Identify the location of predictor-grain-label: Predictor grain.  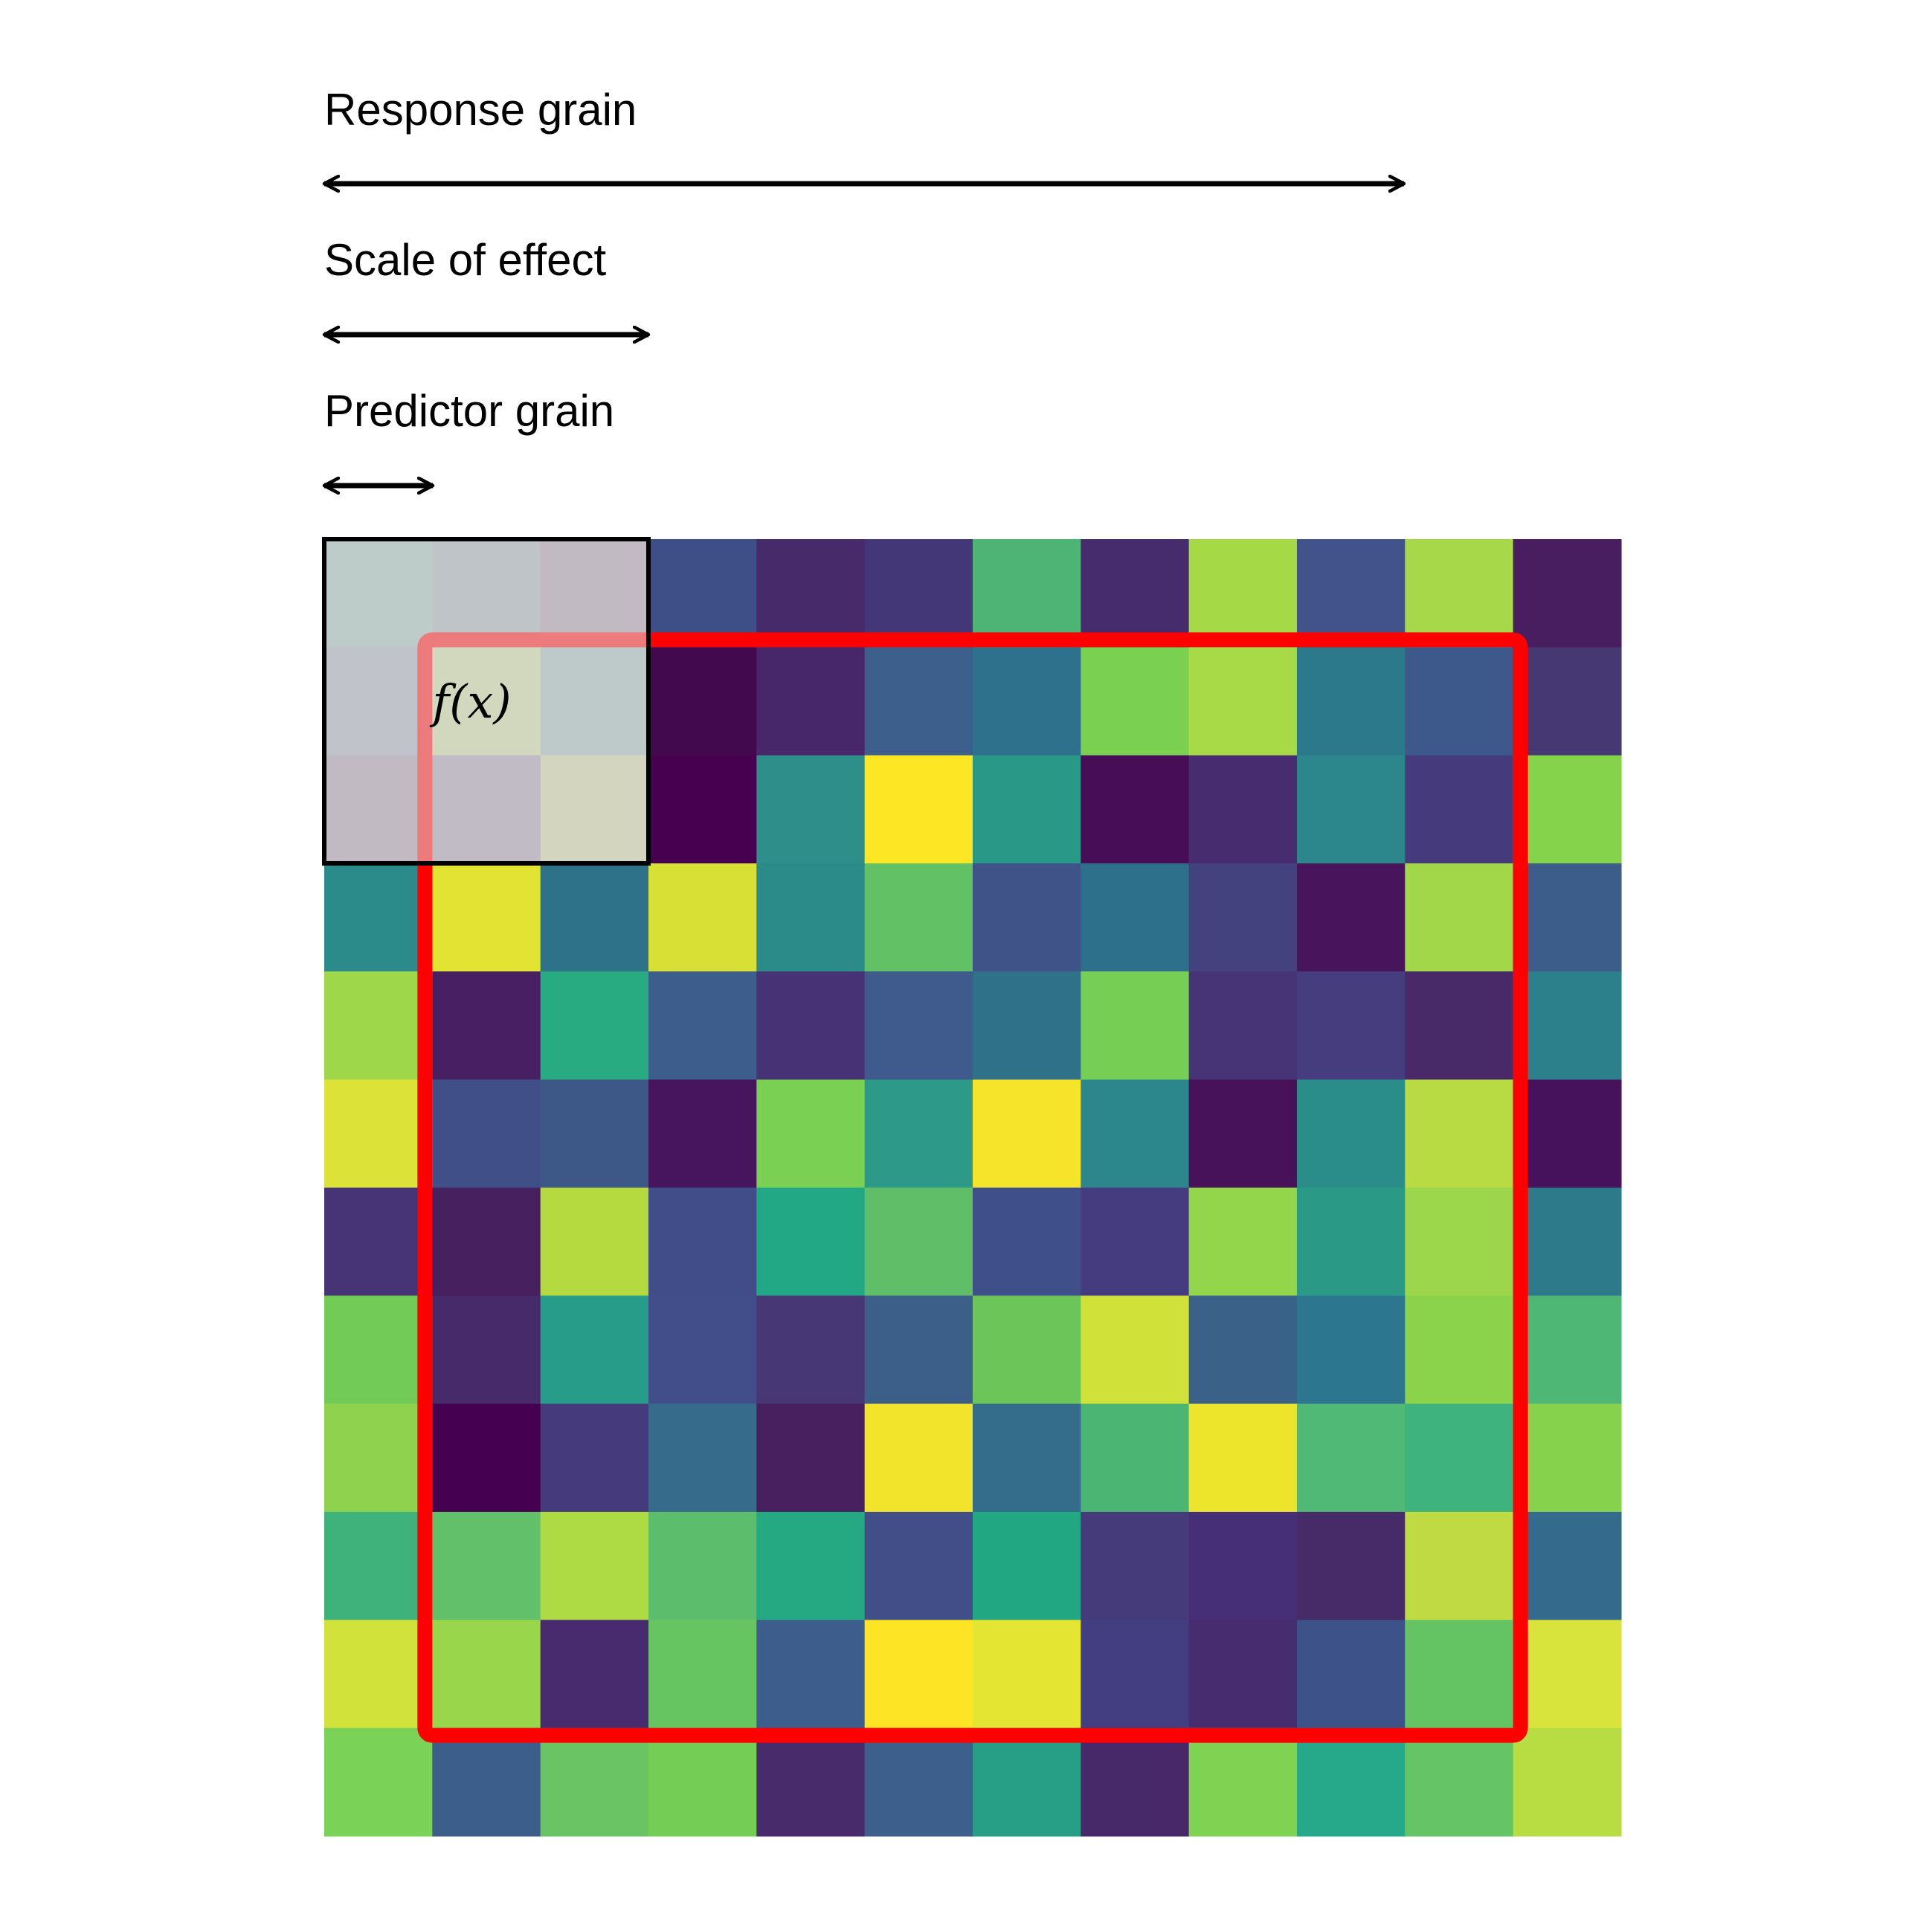
(469, 411).